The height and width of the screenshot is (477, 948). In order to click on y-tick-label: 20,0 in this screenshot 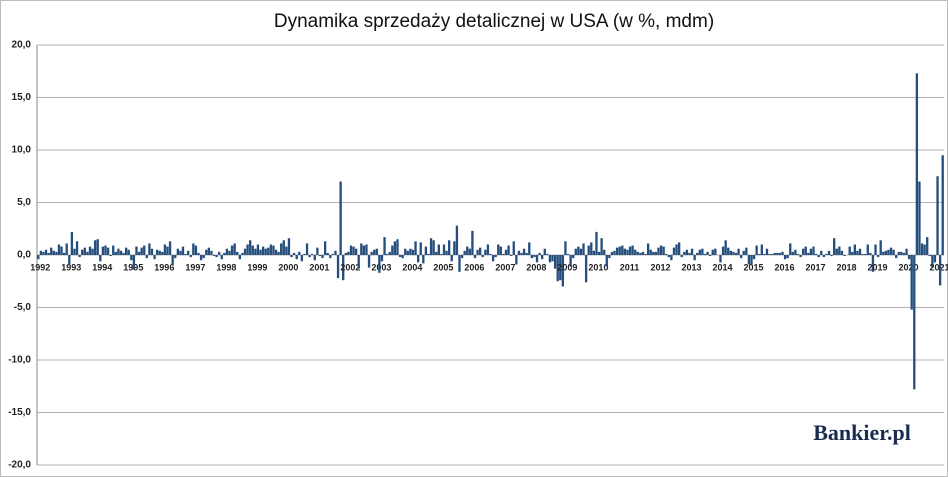, I will do `click(22, 45)`.